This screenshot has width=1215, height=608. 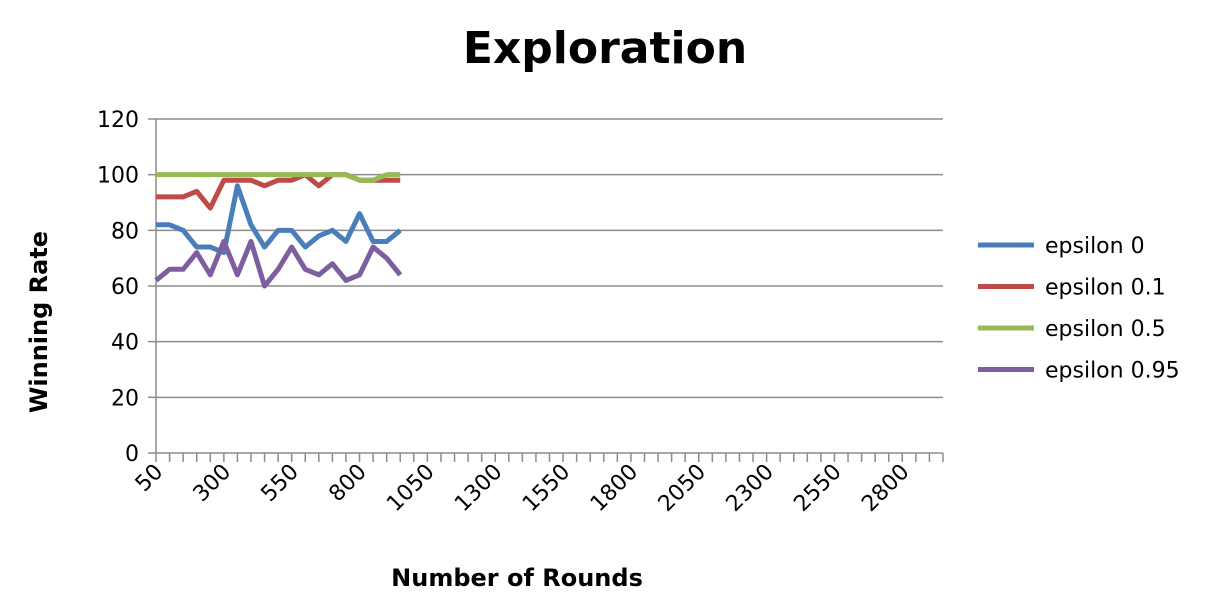 What do you see at coordinates (410, 488) in the screenshot?
I see `x-tick-label: 1050` at bounding box center [410, 488].